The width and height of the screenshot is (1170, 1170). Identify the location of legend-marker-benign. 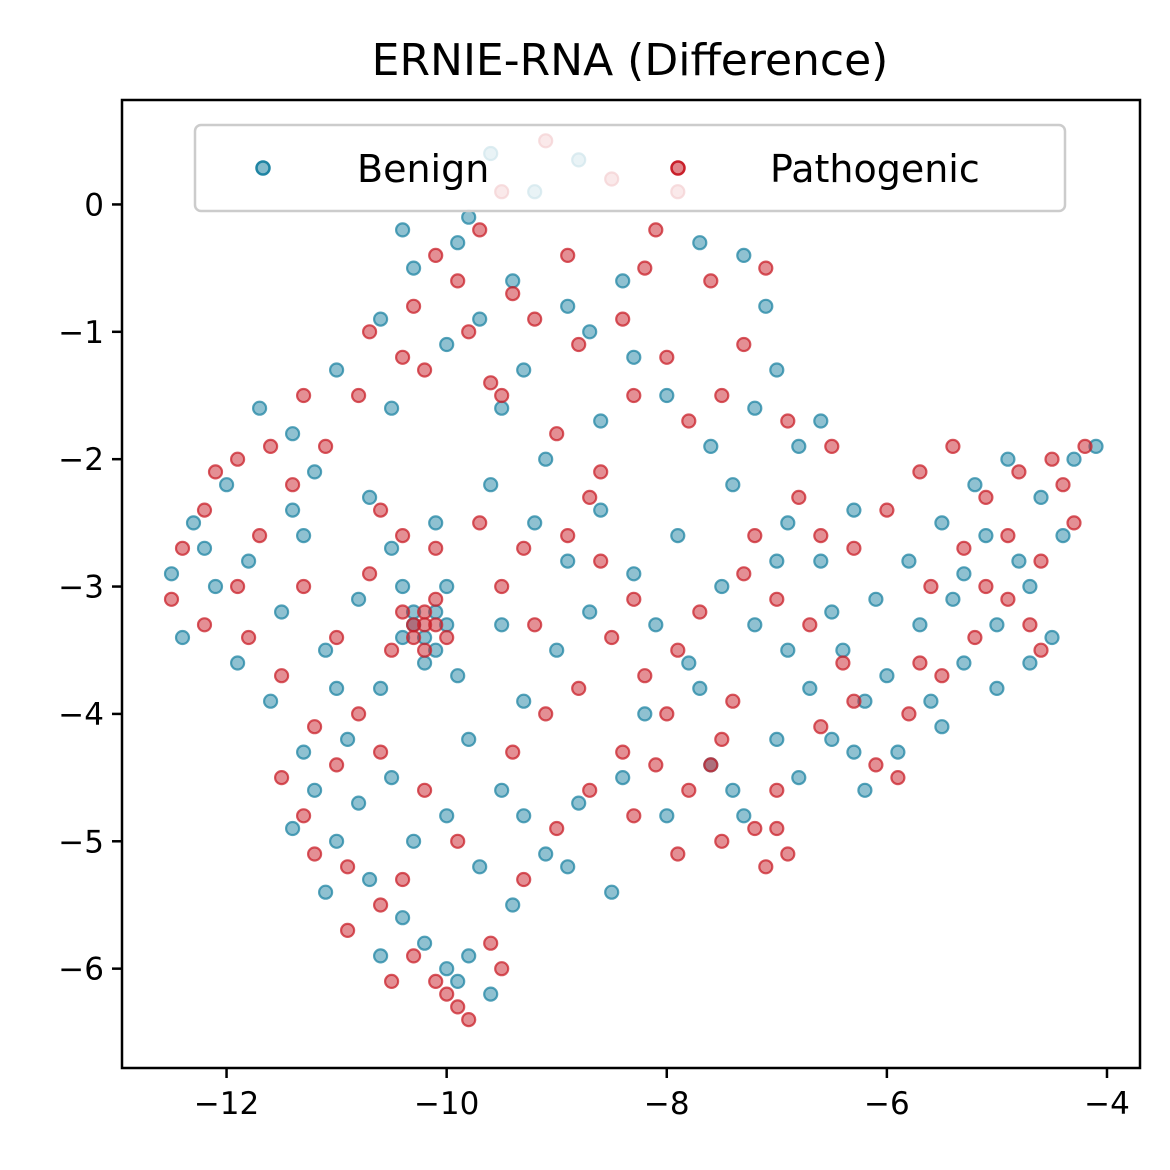
(263, 168).